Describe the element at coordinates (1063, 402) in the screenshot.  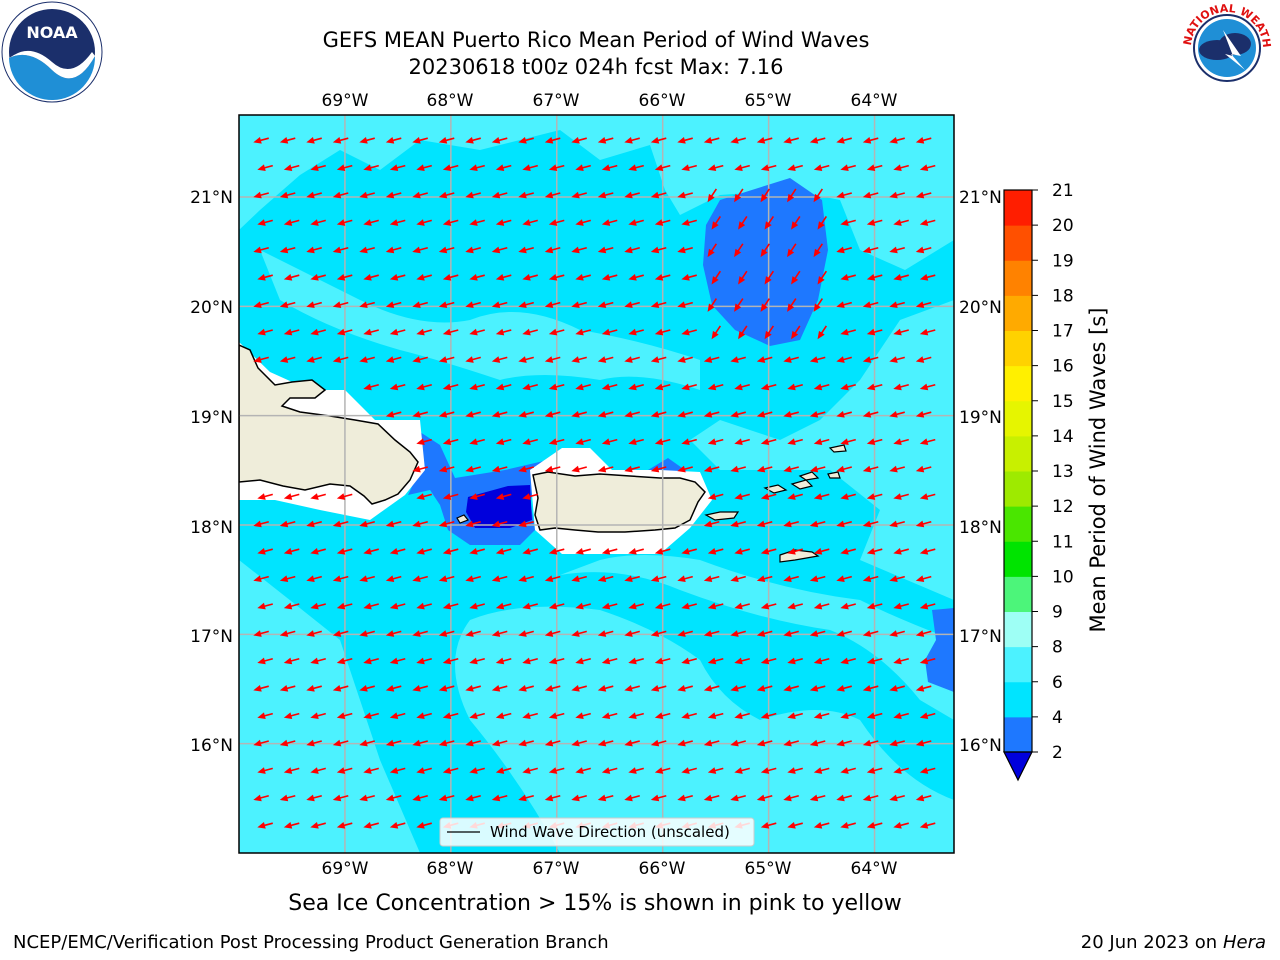
I see `colorbar-tick-label: 15` at that location.